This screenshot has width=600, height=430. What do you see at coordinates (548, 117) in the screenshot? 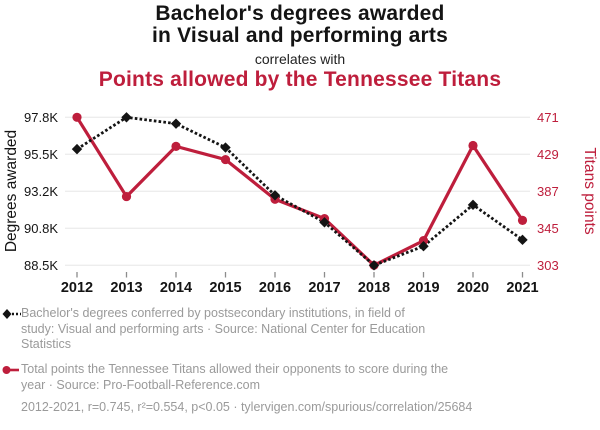
I see `right-axis-tick-label: 471` at bounding box center [548, 117].